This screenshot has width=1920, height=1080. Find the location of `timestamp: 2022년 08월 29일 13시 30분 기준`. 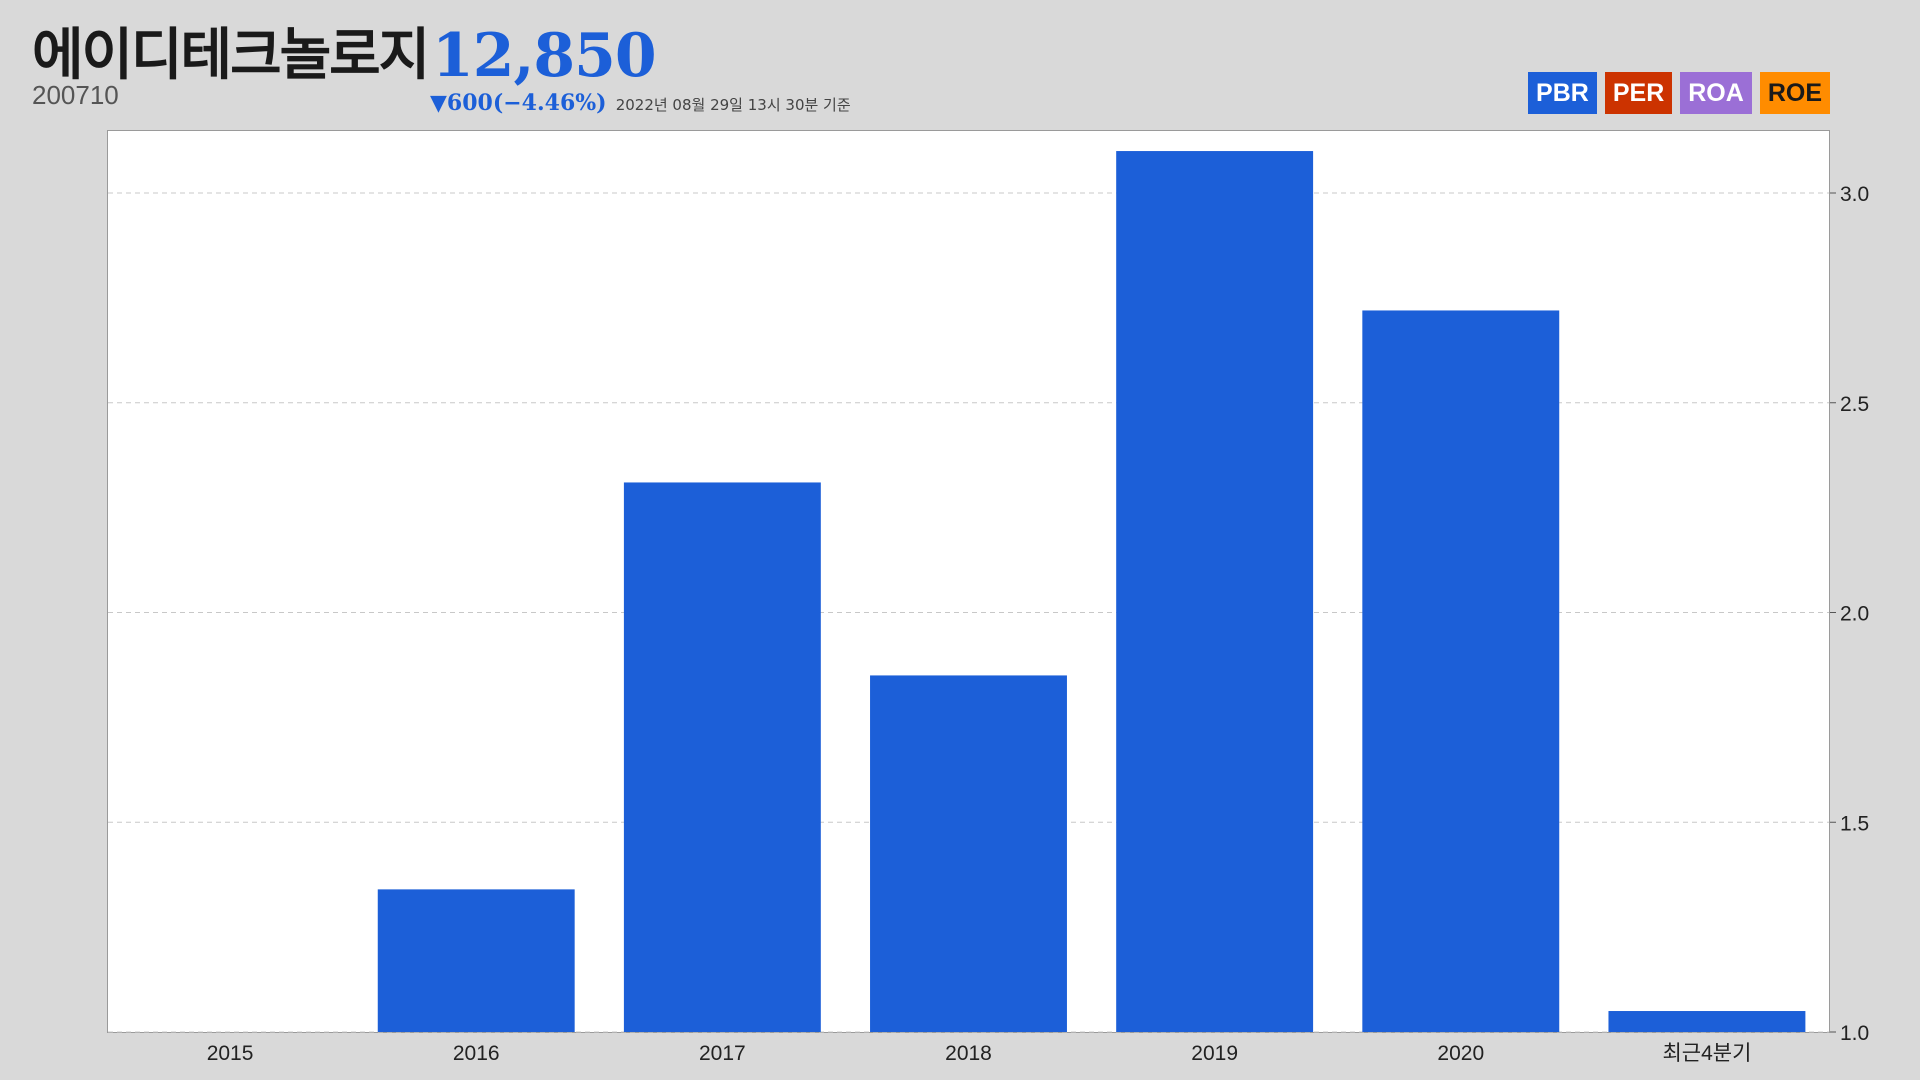

timestamp: 2022년 08월 29일 13시 30분 기준 is located at coordinates (733, 105).